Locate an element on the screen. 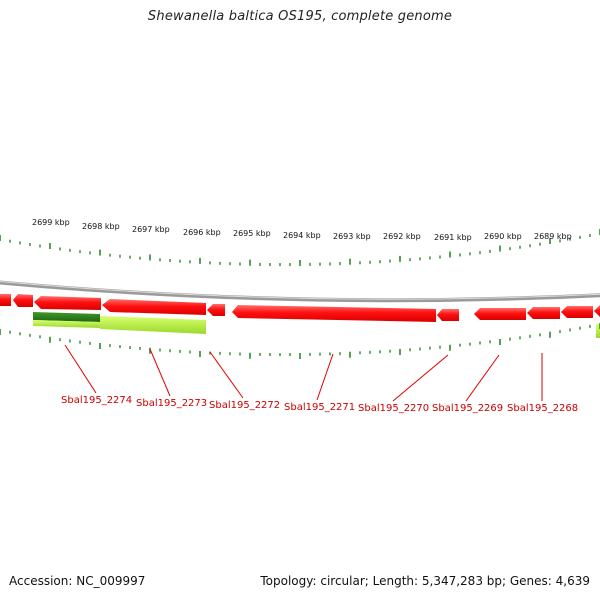 The image size is (600, 600). scale-label-2690: 2690 kbp is located at coordinates (503, 236).